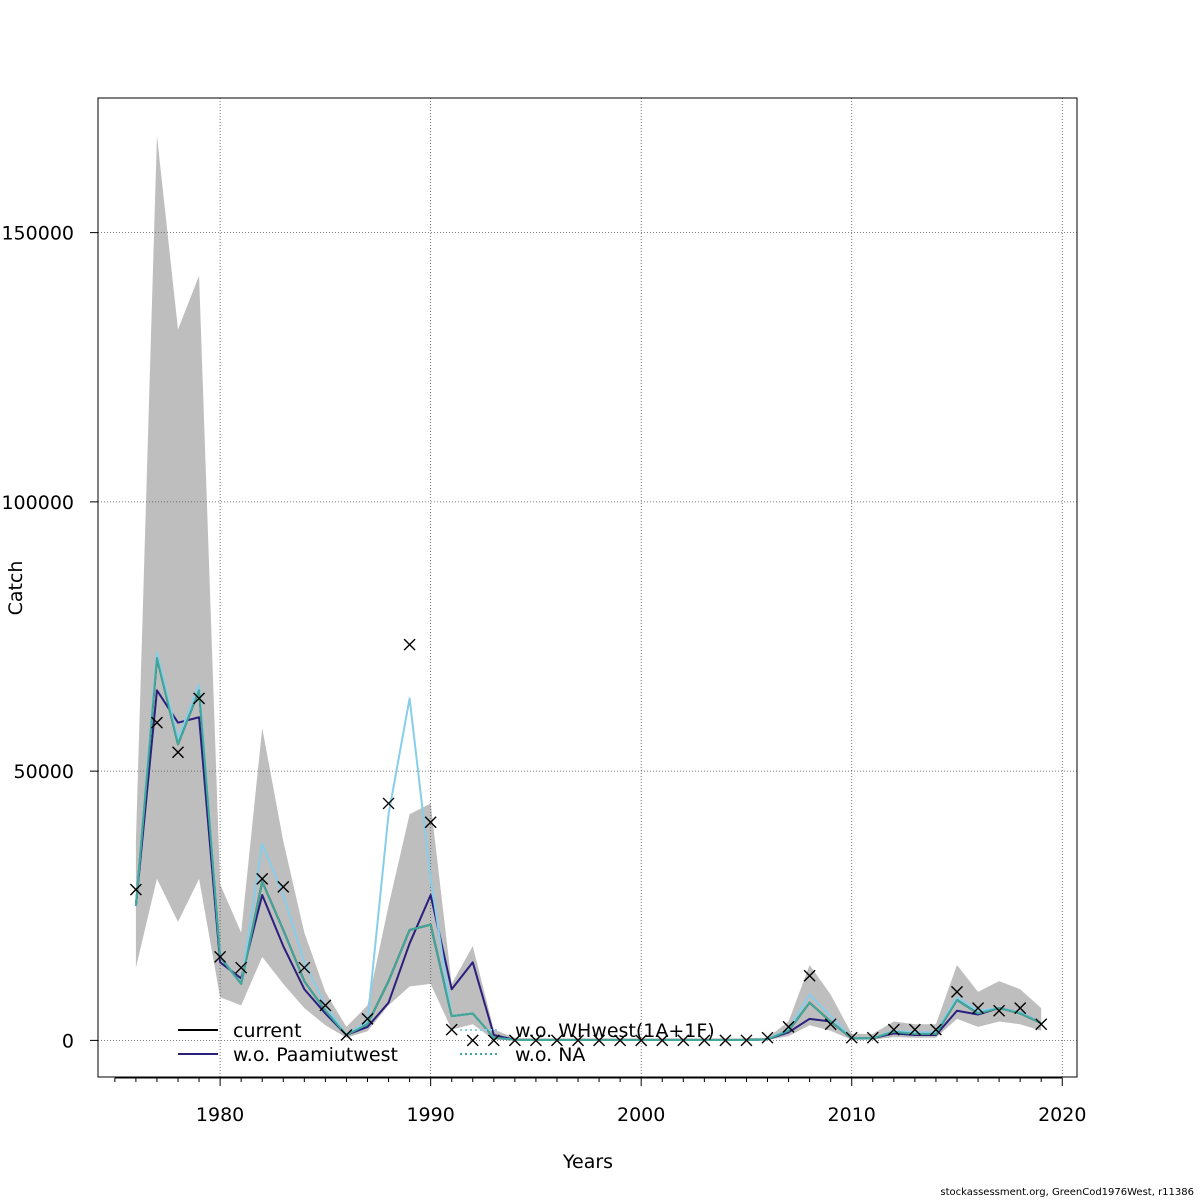  What do you see at coordinates (315, 1055) in the screenshot?
I see `legend-label: w.o. Paamiutwest` at bounding box center [315, 1055].